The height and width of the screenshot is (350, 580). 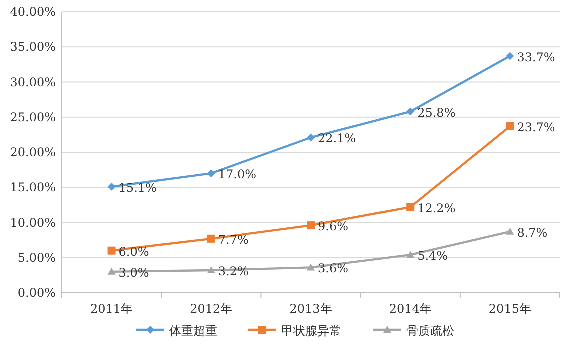 I want to click on data-label: 5.4%, so click(x=433, y=256).